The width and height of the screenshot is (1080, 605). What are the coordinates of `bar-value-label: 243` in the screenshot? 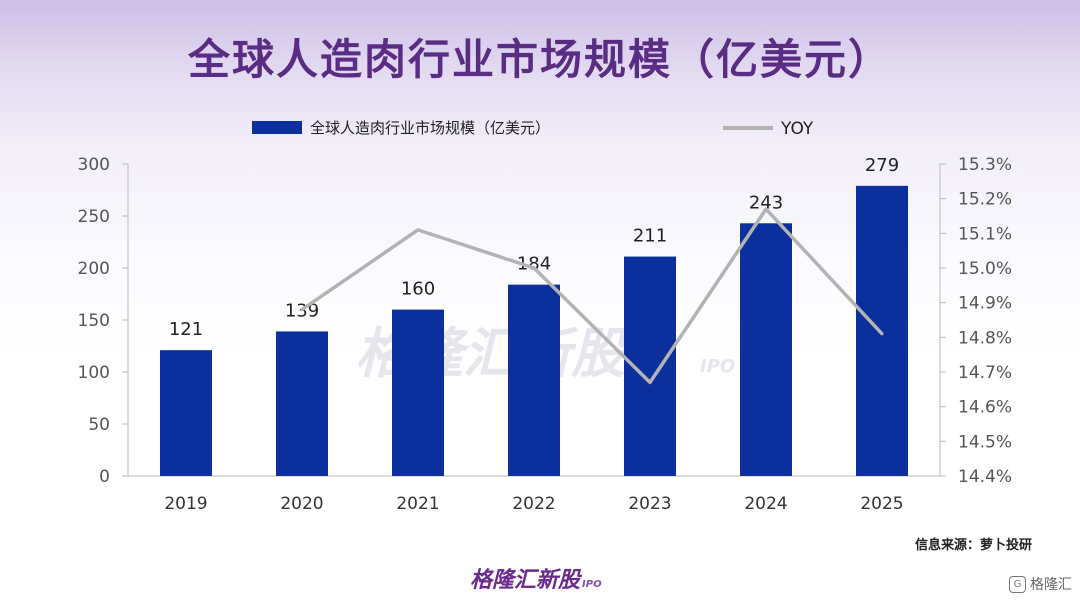 It's located at (766, 202).